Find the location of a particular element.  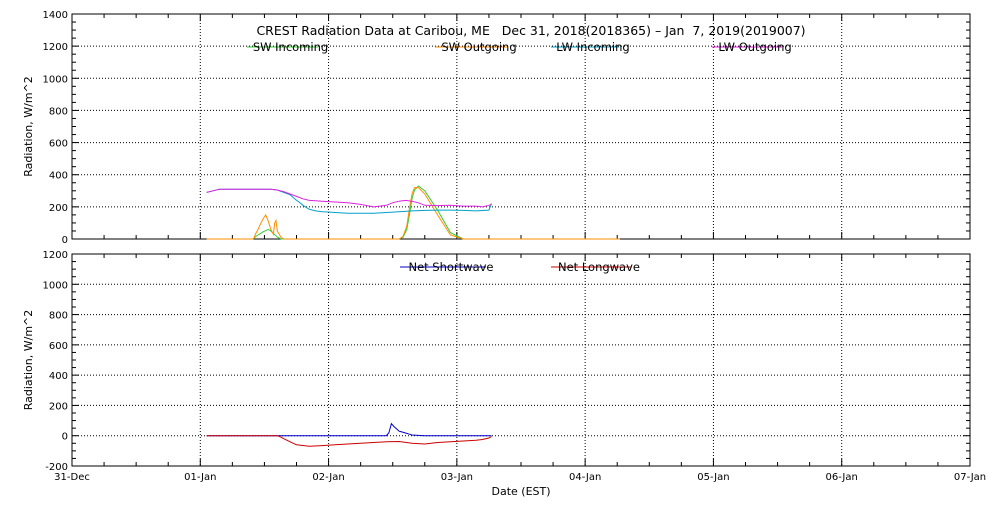

legend-label-sw-outgoing: SW Outgoing is located at coordinates (478, 47).